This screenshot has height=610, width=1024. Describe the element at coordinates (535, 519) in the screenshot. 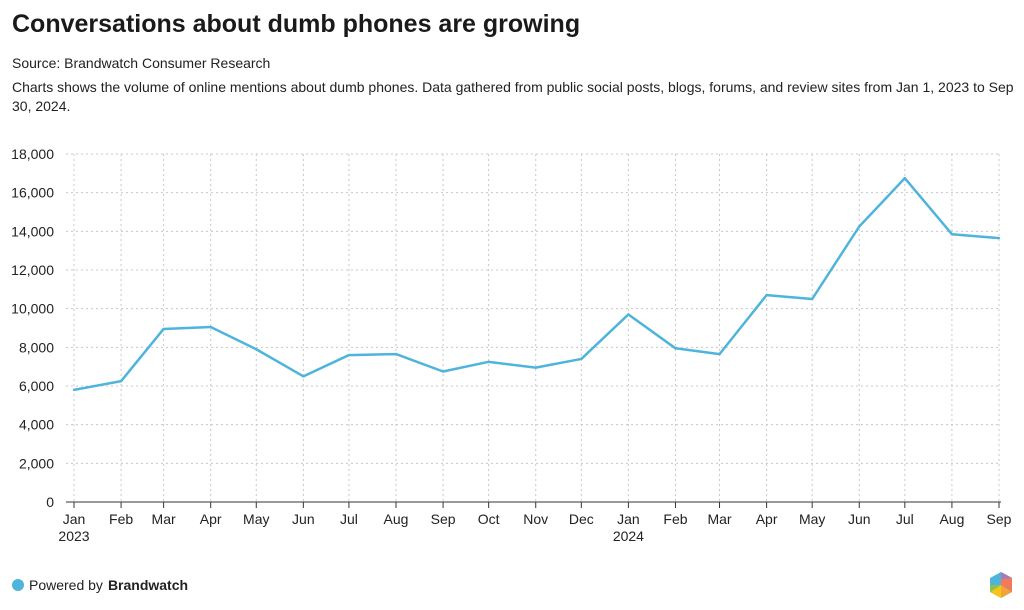

I see `x-tick-label: Nov` at that location.